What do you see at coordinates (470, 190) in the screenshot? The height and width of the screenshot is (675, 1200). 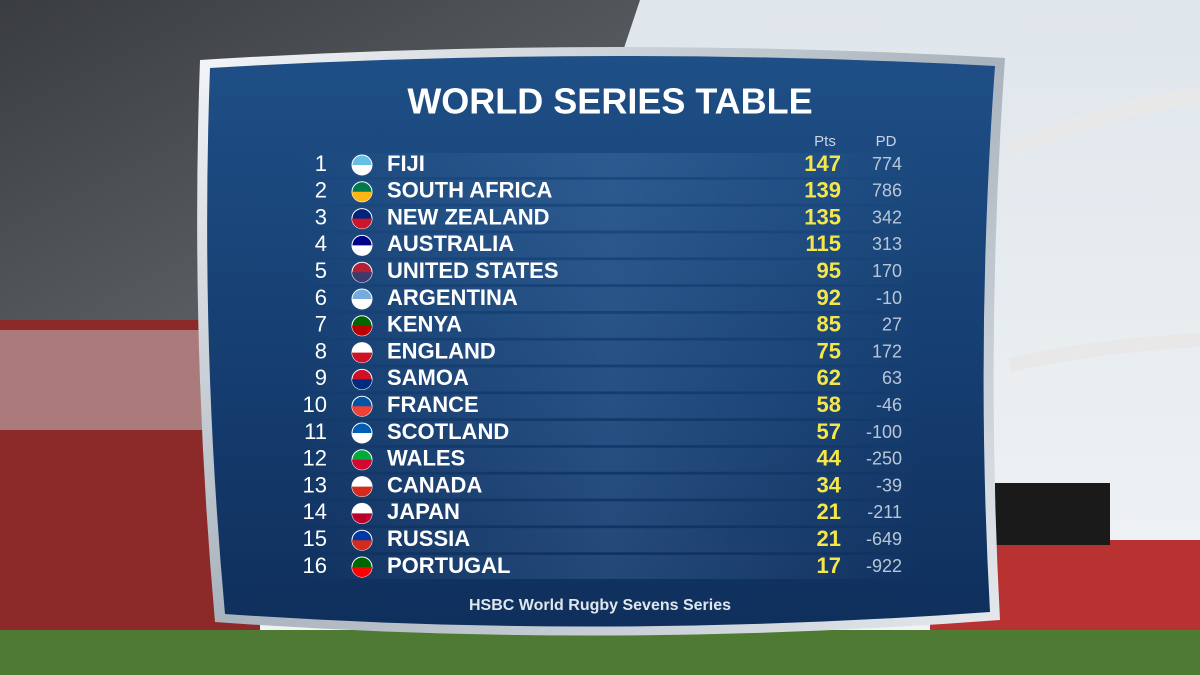 I see `team: SOUTH AFRICA` at bounding box center [470, 190].